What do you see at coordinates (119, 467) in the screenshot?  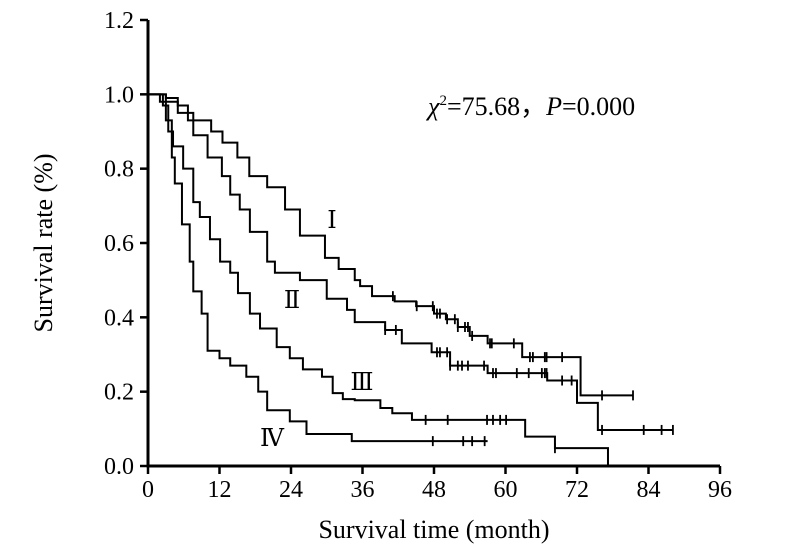 I see `y-tick-label: 0.0` at bounding box center [119, 467].